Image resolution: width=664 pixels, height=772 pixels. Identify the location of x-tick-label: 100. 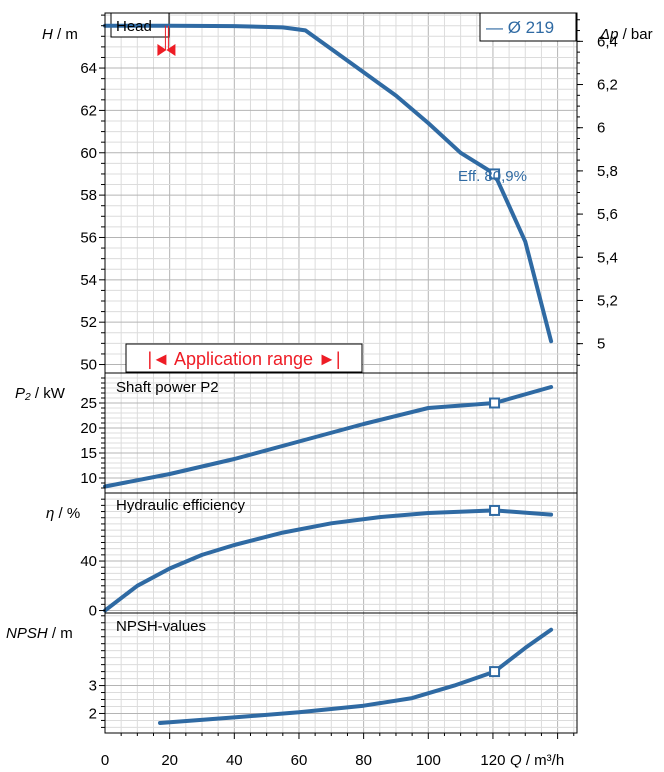
(428, 760).